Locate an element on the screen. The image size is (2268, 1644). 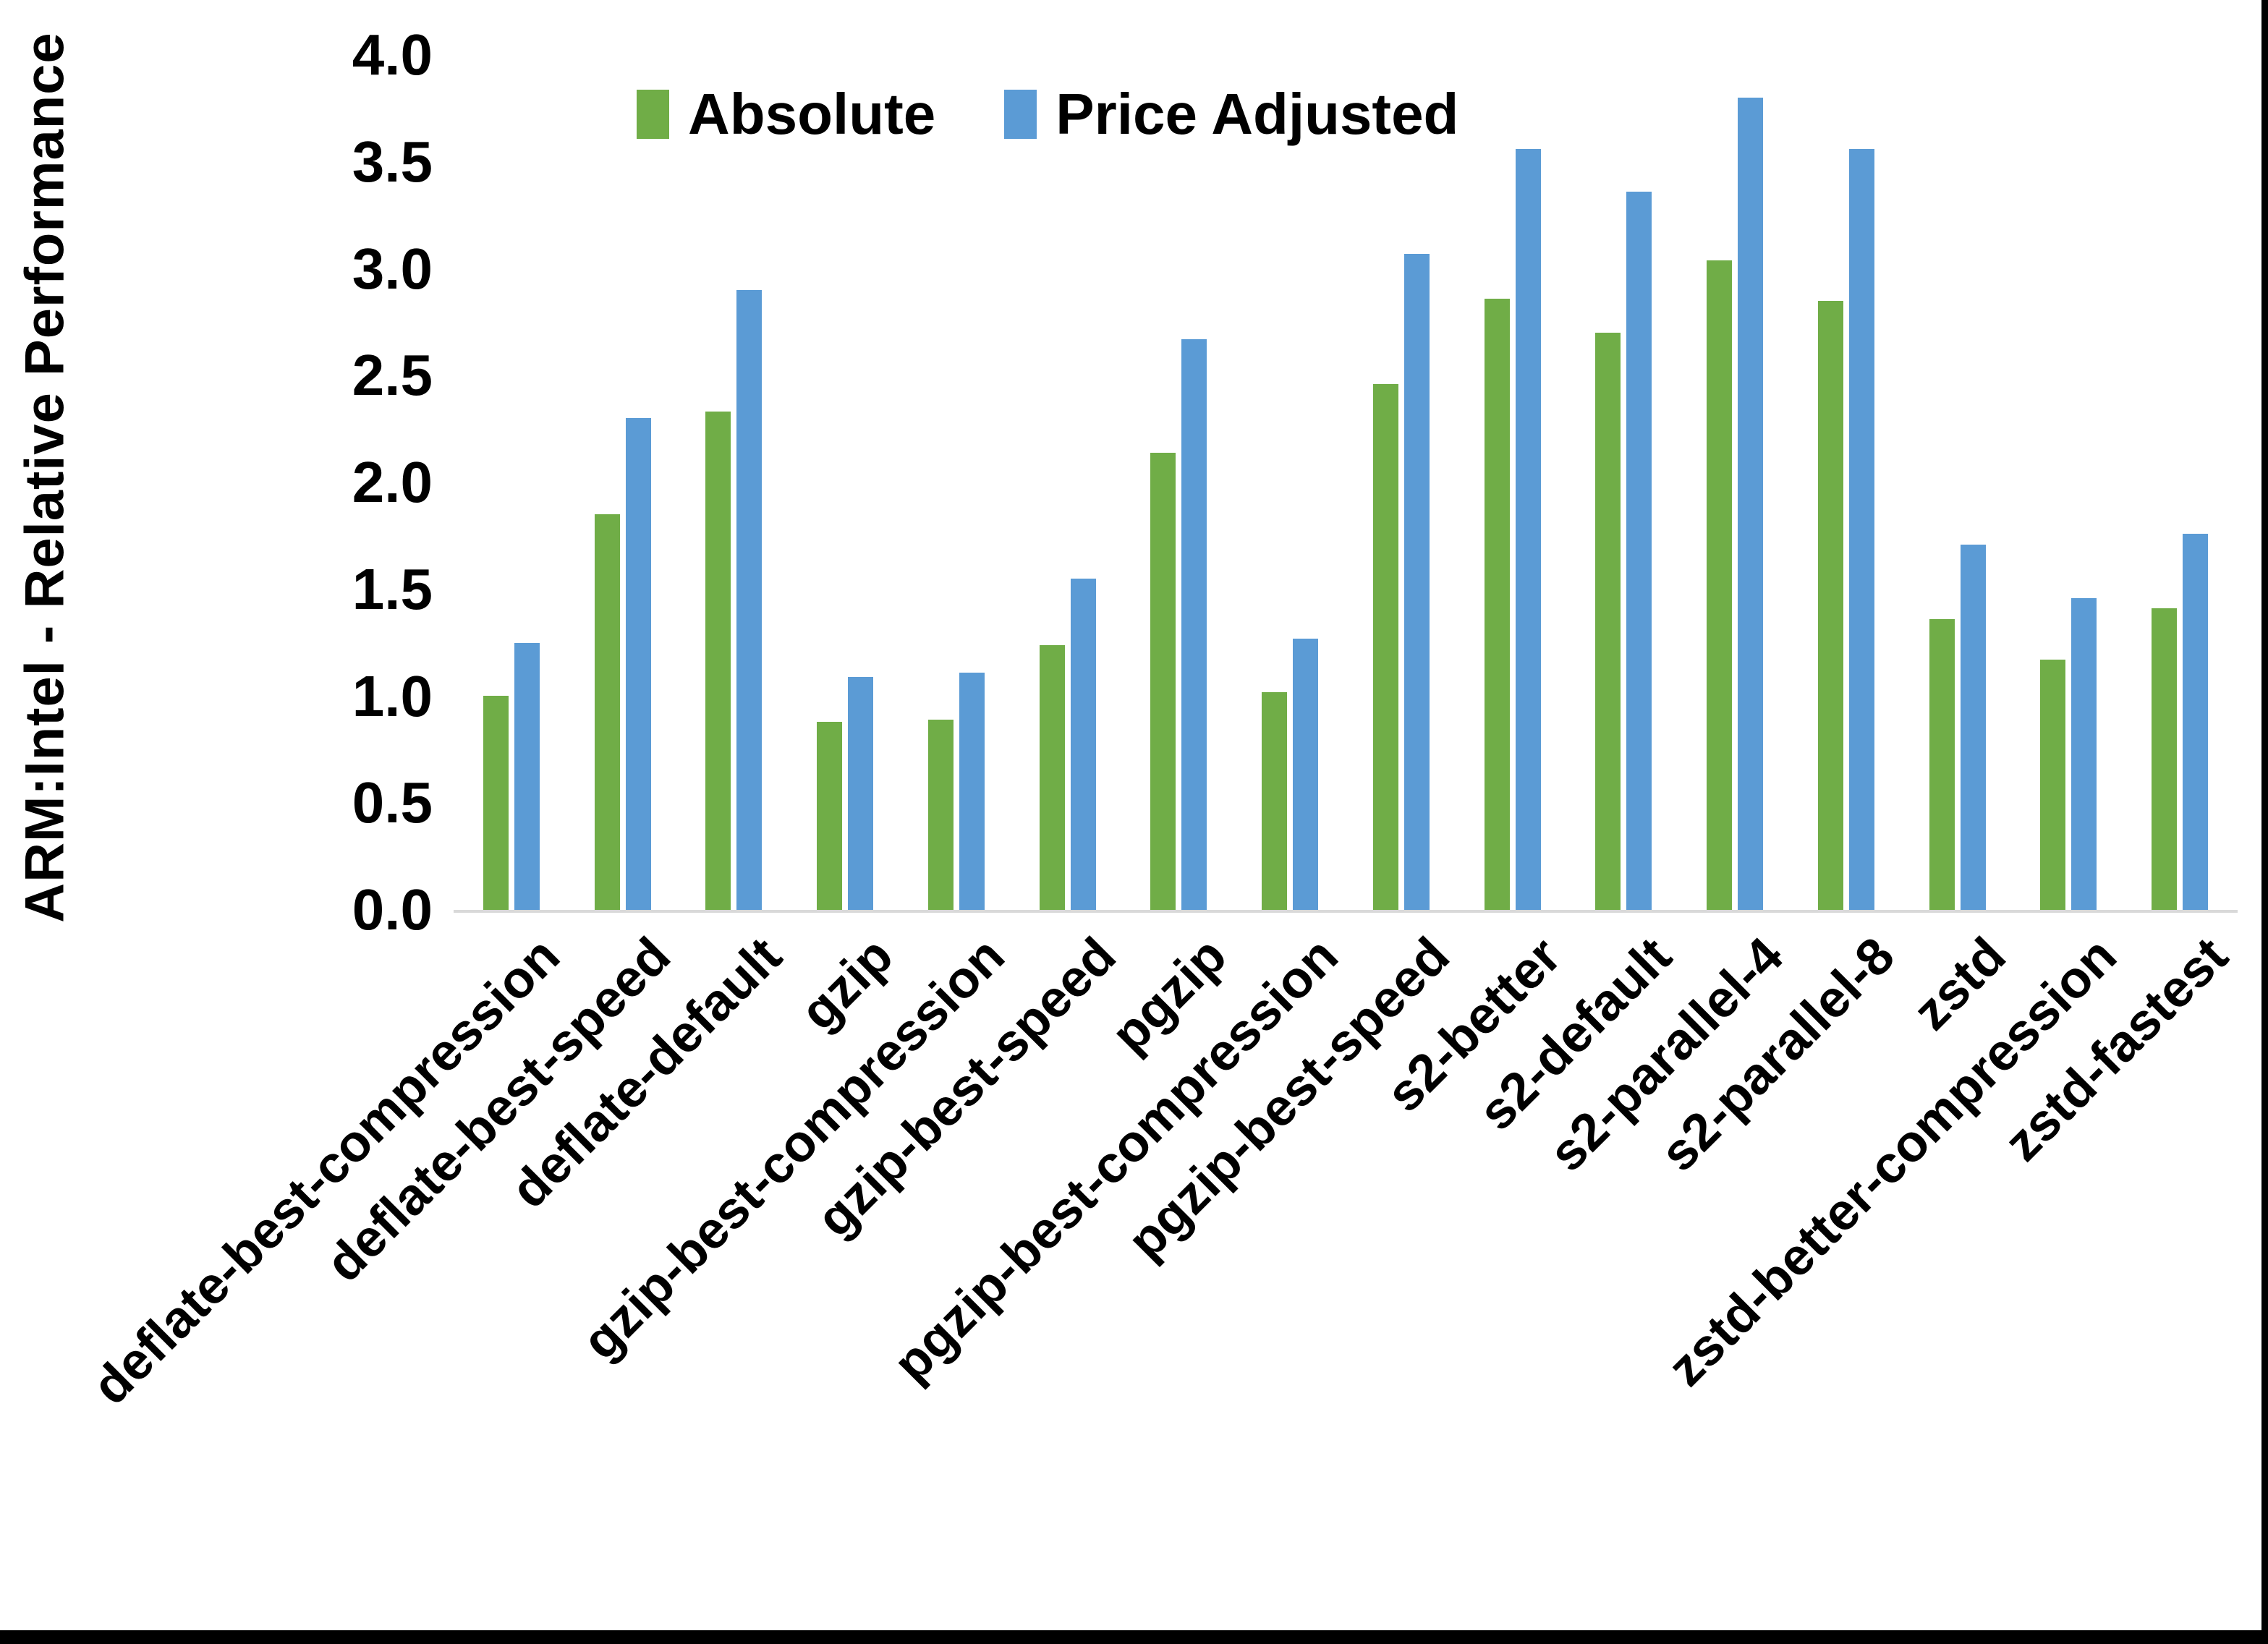
bar-price-adjusted-pgzip is located at coordinates (1194, 624).